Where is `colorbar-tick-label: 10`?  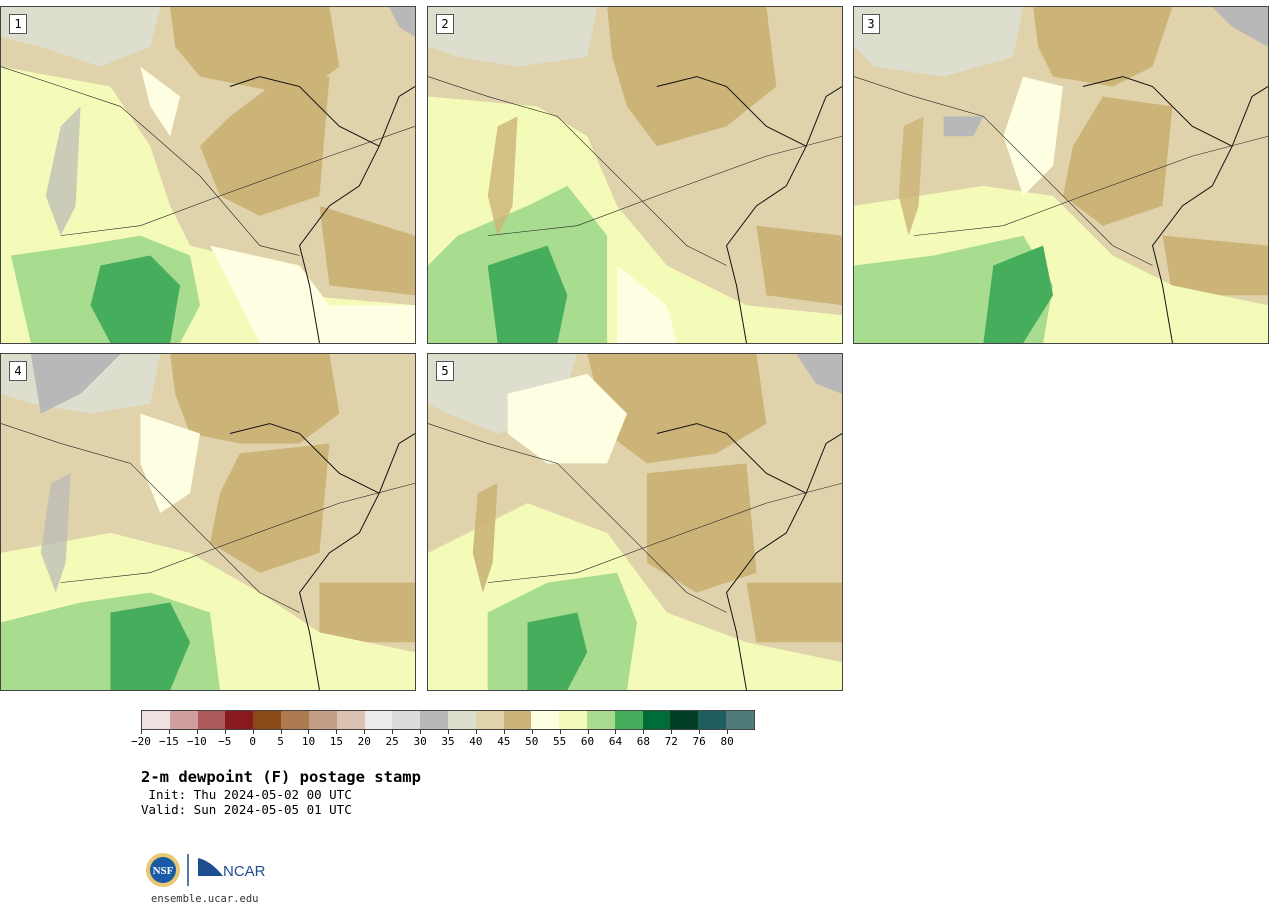
colorbar-tick-label: 10 is located at coordinates (308, 741).